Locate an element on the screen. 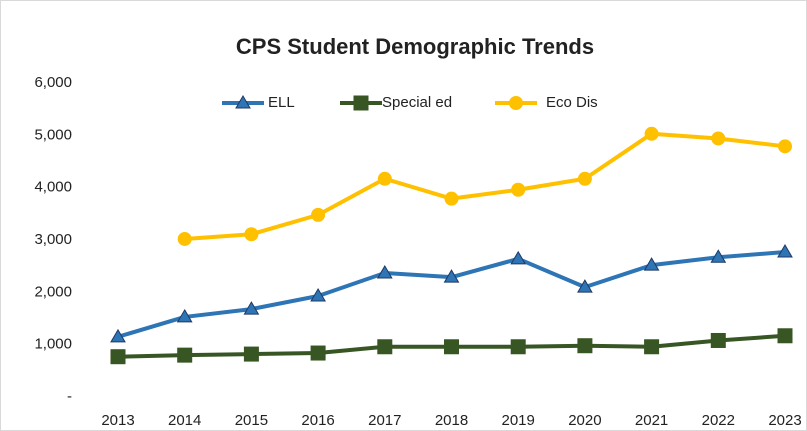  x-tick-label: 2018 is located at coordinates (451, 420).